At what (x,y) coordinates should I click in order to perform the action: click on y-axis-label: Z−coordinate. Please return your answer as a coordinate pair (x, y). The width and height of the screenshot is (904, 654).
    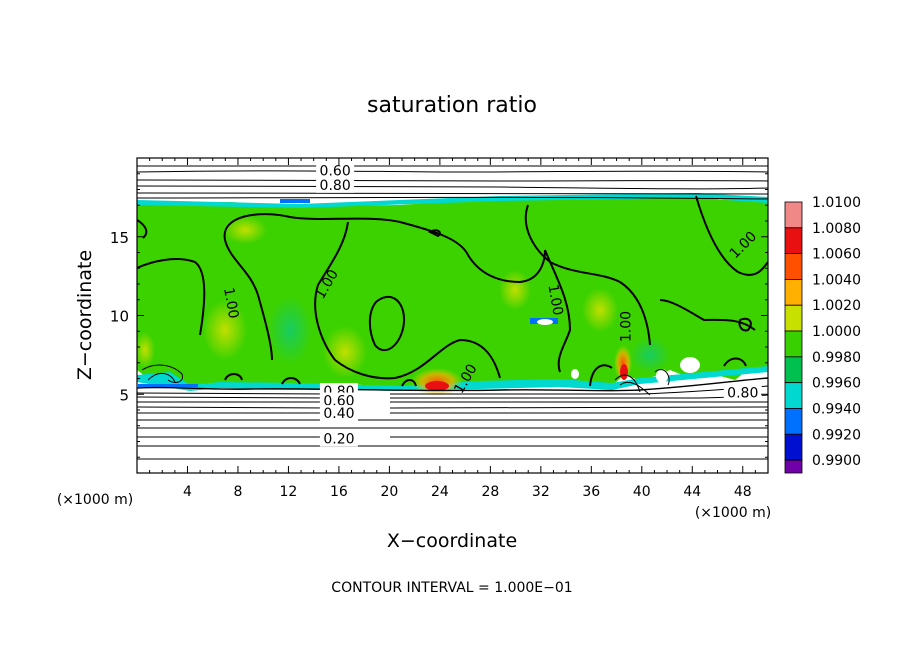
    Looking at the image, I should click on (85, 315).